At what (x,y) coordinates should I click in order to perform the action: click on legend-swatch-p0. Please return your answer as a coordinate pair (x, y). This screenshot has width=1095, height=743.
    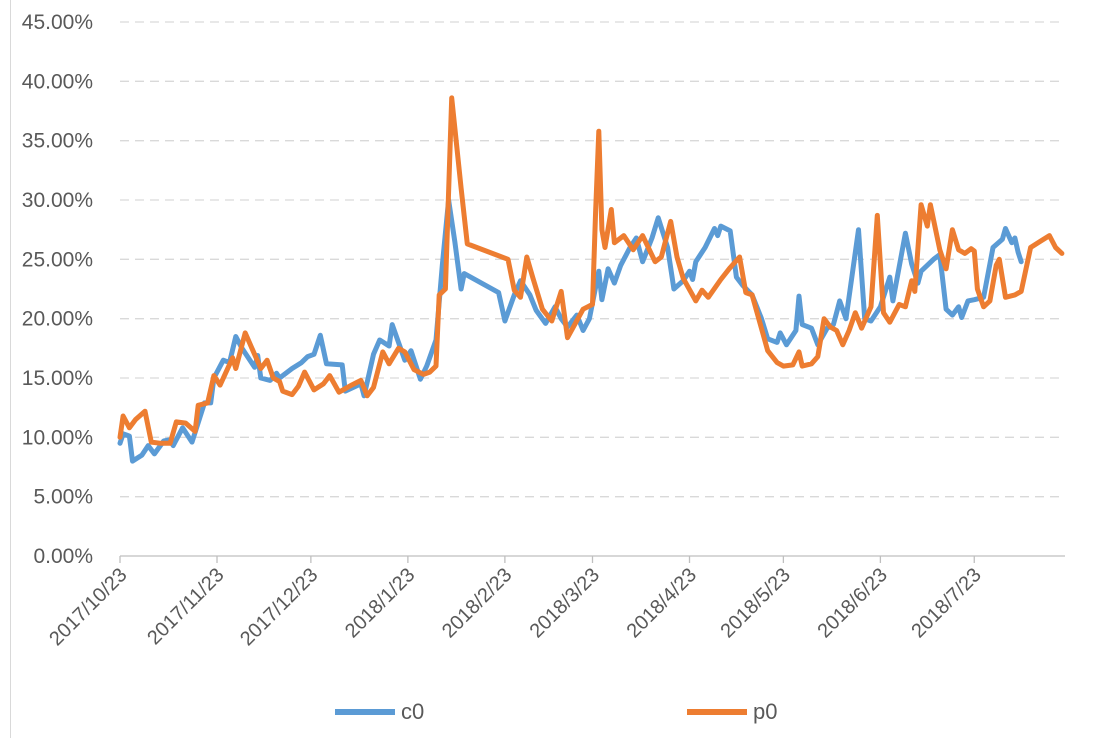
    Looking at the image, I should click on (717, 712).